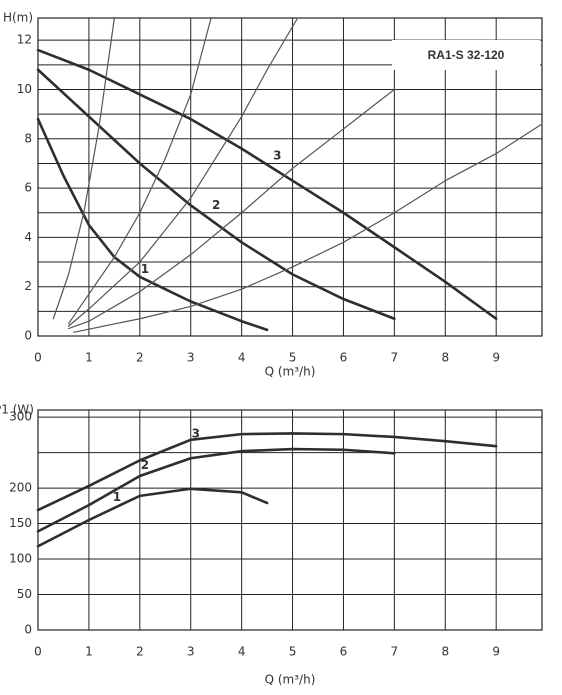  I want to click on y-tick-label: 8, so click(28, 138).